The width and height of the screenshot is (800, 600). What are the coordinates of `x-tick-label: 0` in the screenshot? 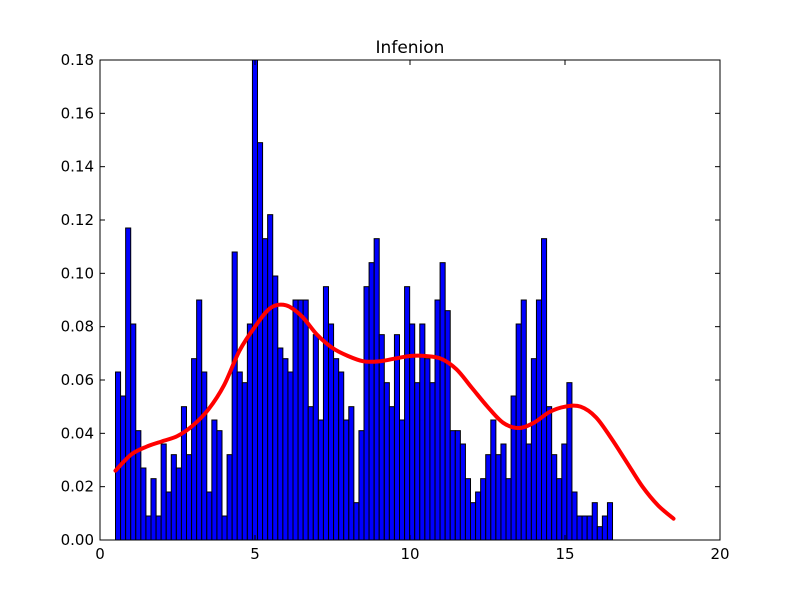 It's located at (100, 554).